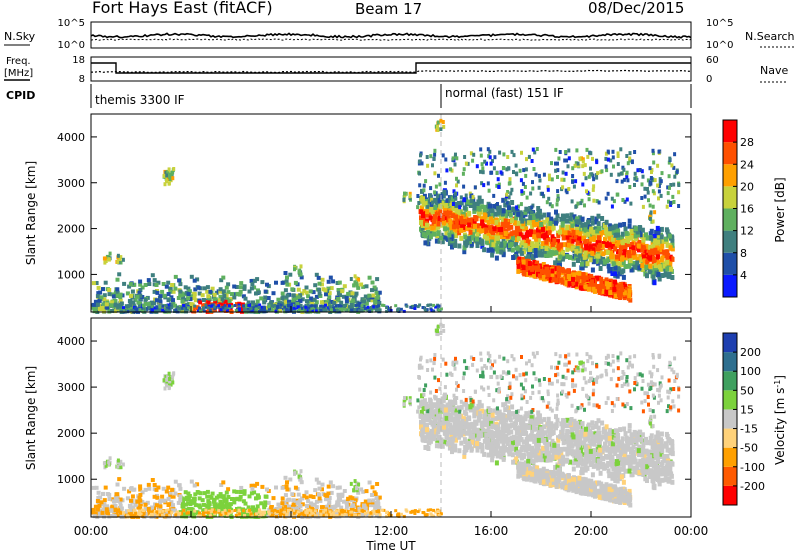 The image size is (800, 554). I want to click on y-tick-label: 4000, so click(71, 137).